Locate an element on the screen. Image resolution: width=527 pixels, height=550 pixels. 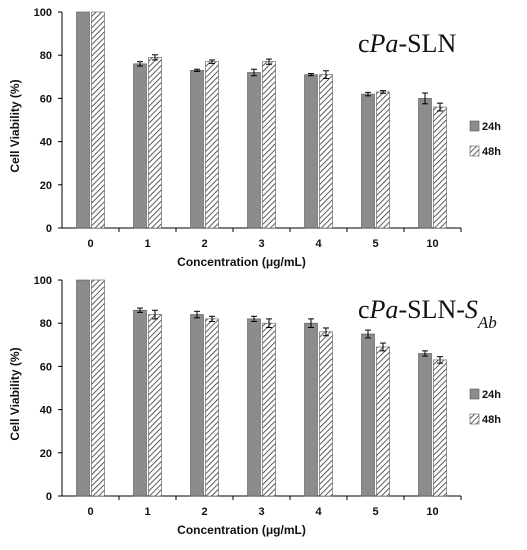
chart-title: cPa-SLN is located at coordinates (407, 43).